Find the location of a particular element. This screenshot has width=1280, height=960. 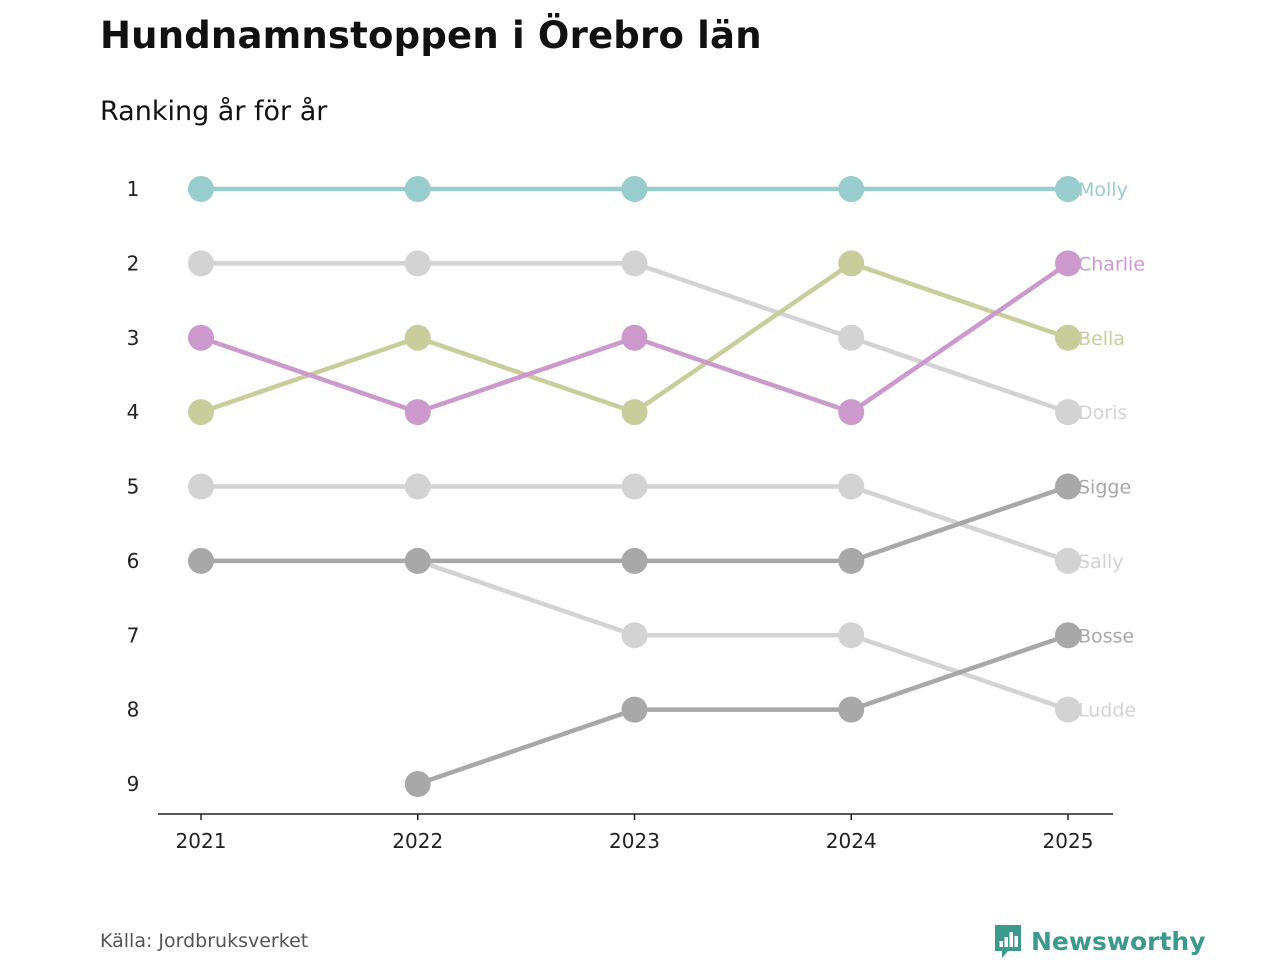

x-tick-label: 2025 is located at coordinates (1068, 841).